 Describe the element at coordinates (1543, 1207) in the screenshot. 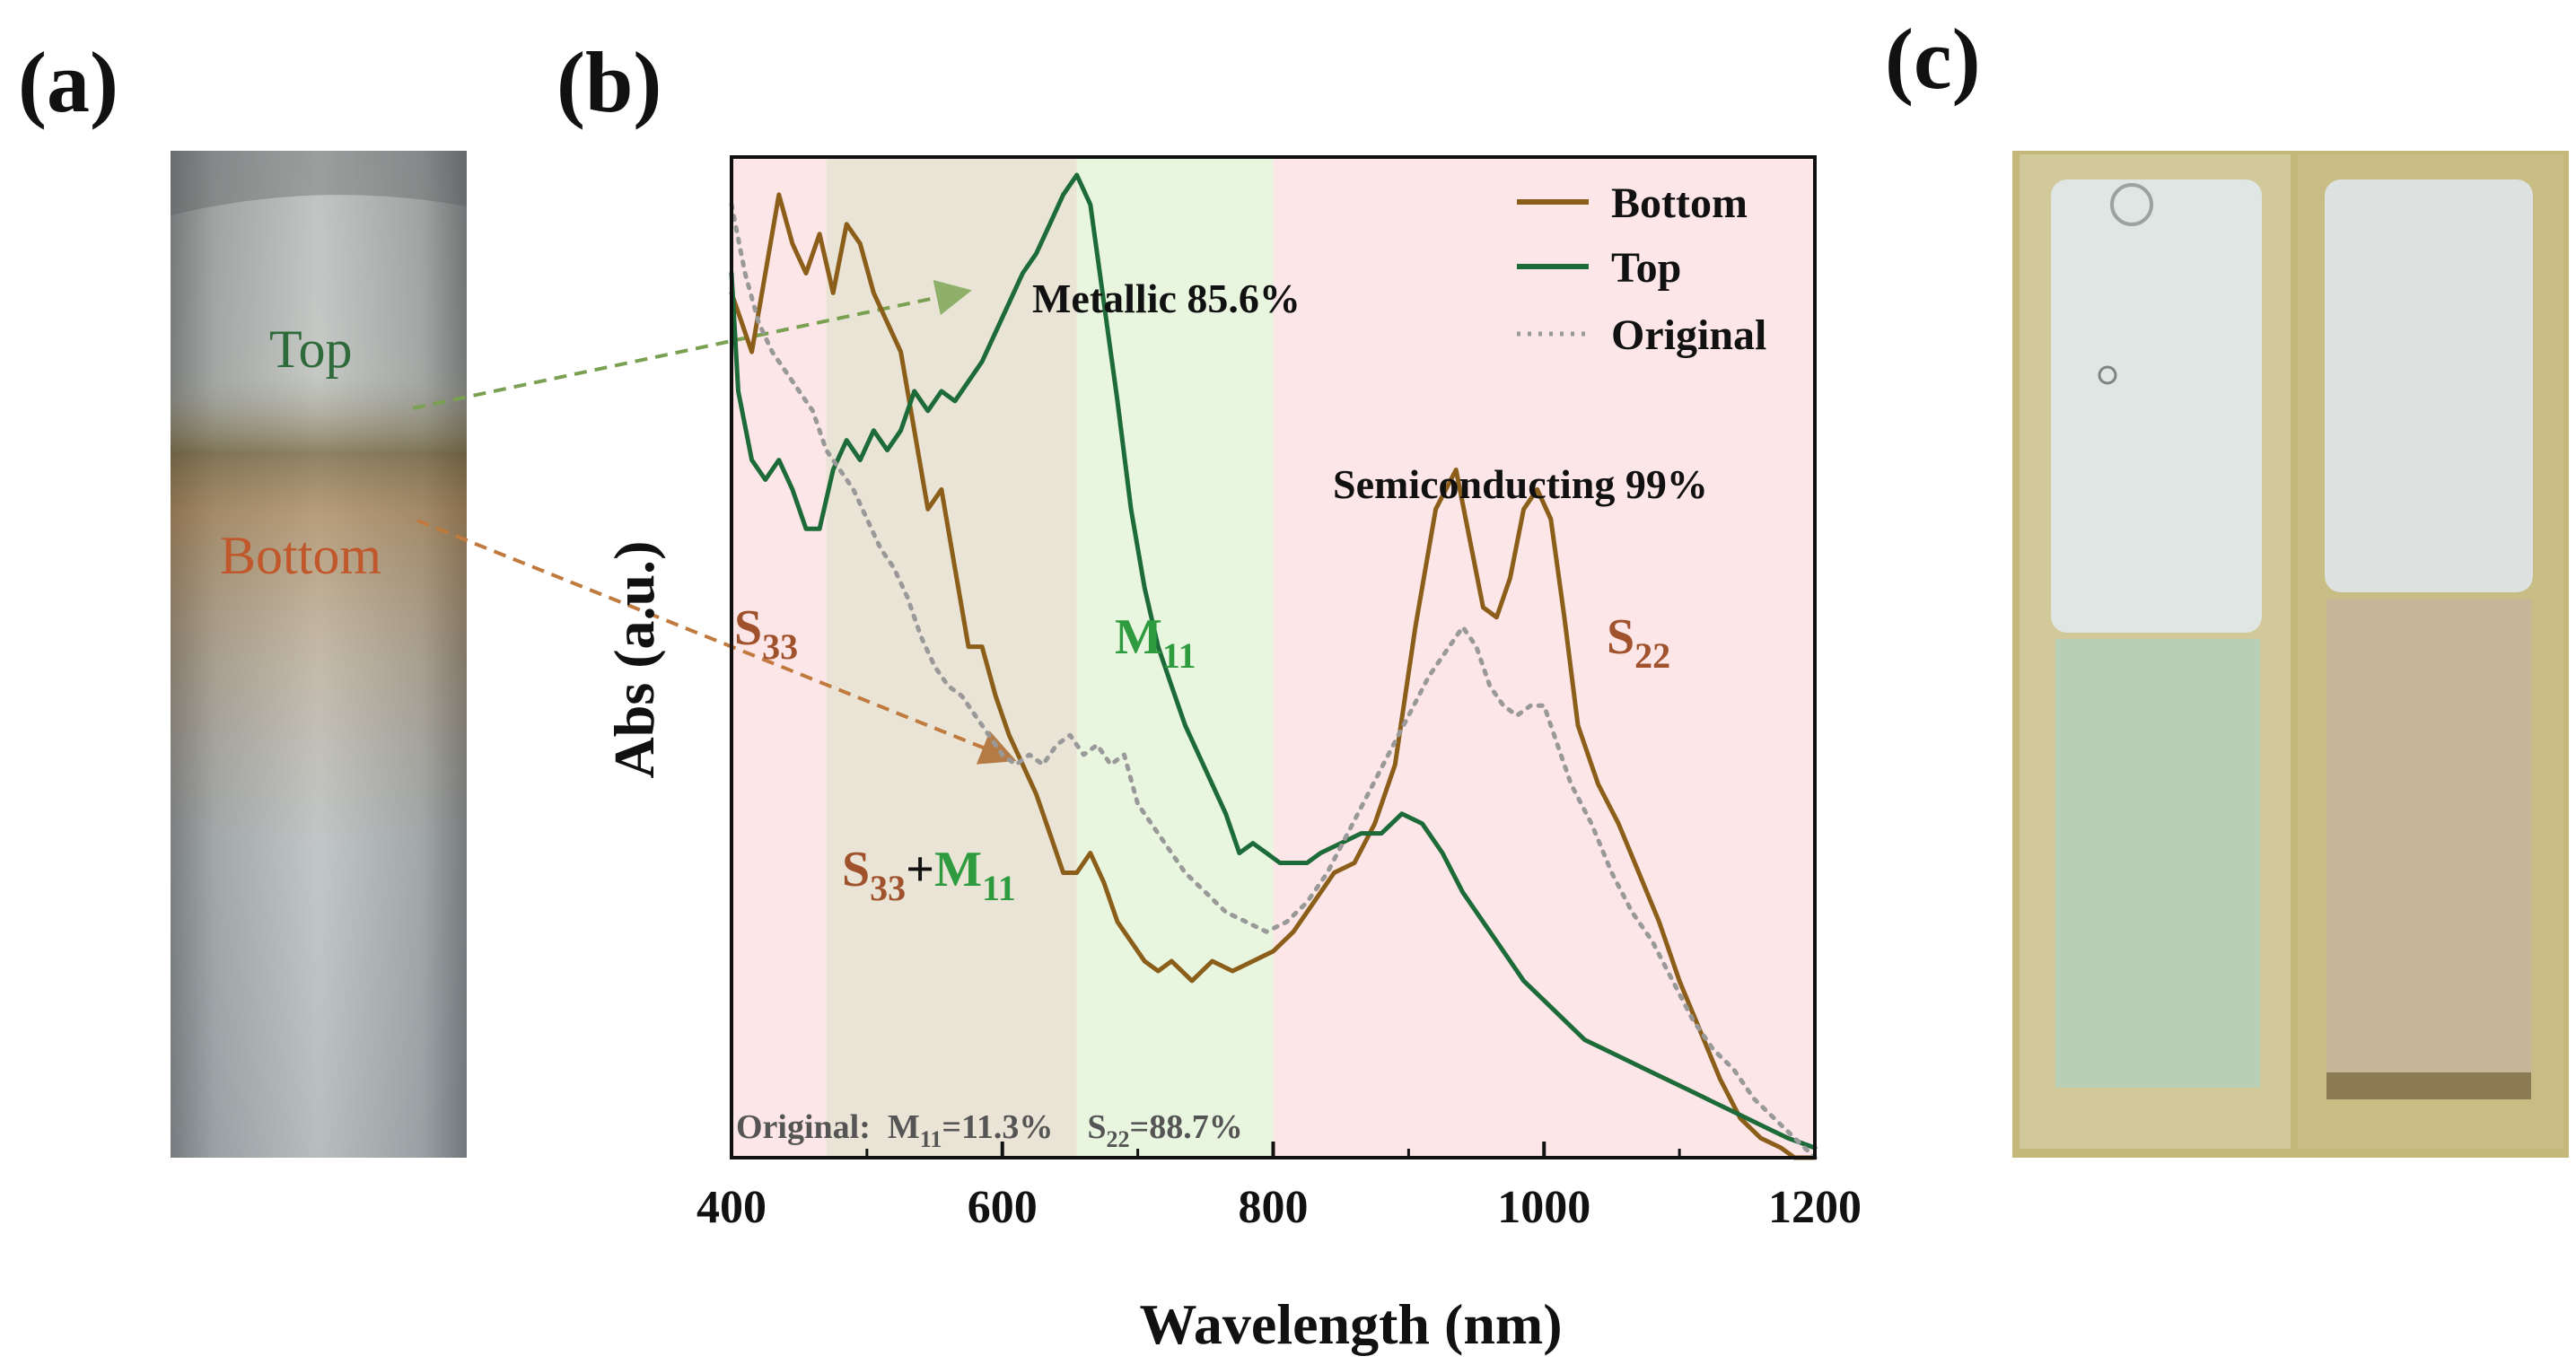

I see `x-tick-label: 1000` at that location.